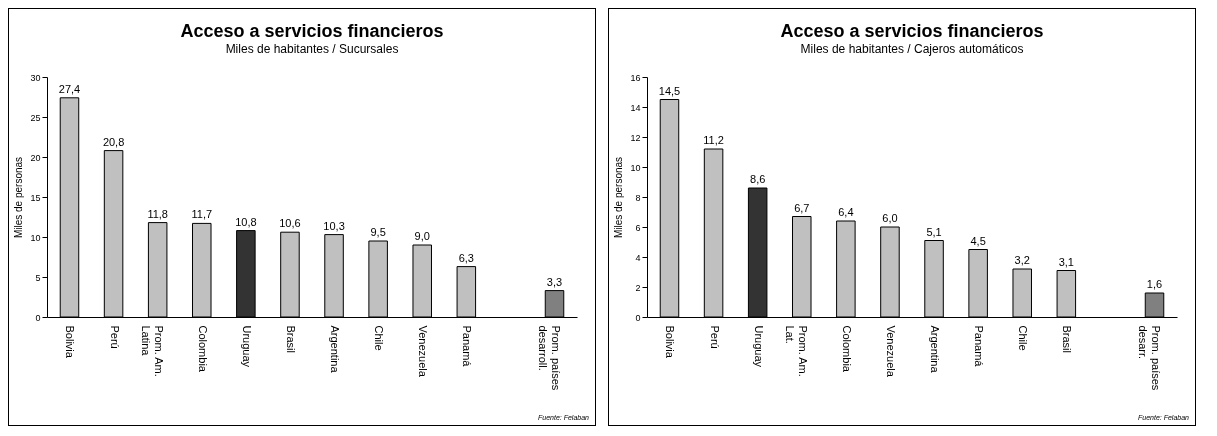  Describe the element at coordinates (38, 277) in the screenshot. I see `y-tick-label: 5` at that location.